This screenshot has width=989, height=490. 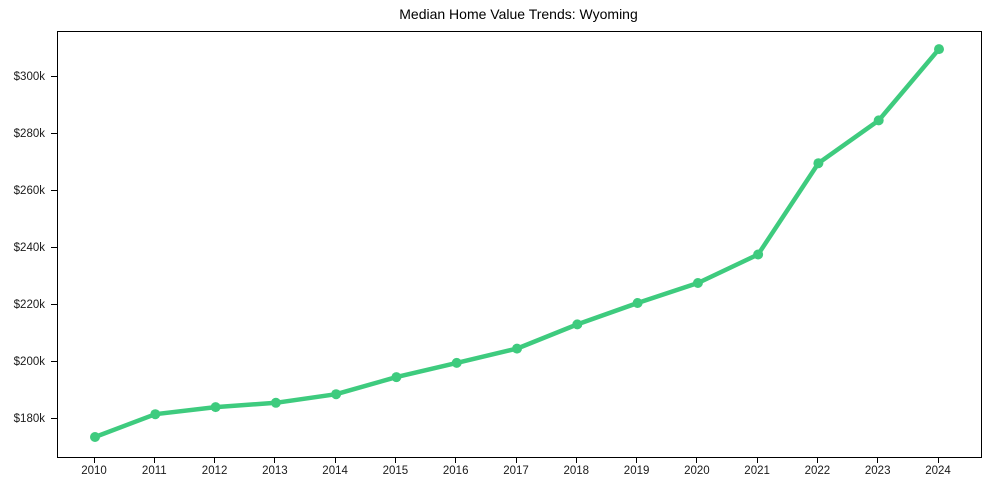 I want to click on y-tick-label: $260k, so click(x=29, y=190).